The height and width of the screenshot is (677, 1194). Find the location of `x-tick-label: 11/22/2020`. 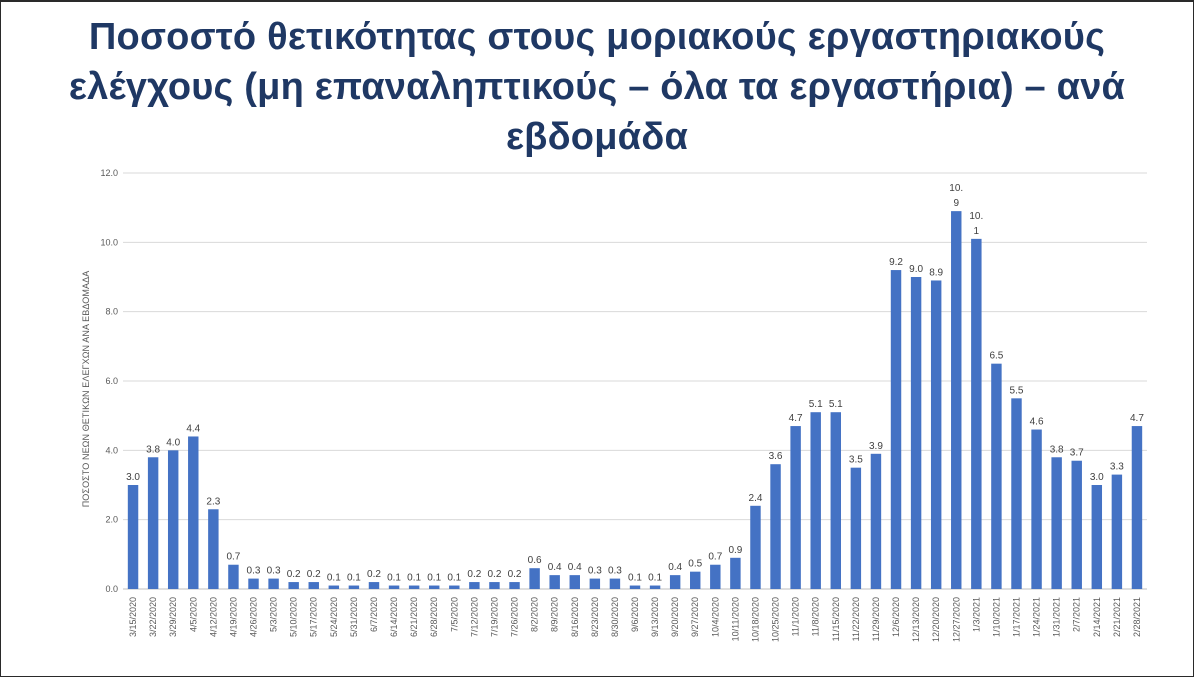

x-tick-label: 11/22/2020 is located at coordinates (856, 619).